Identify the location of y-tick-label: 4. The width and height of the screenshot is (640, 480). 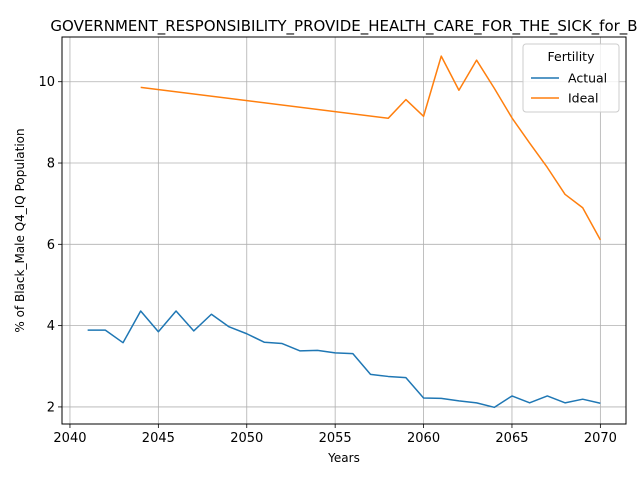
(51, 326).